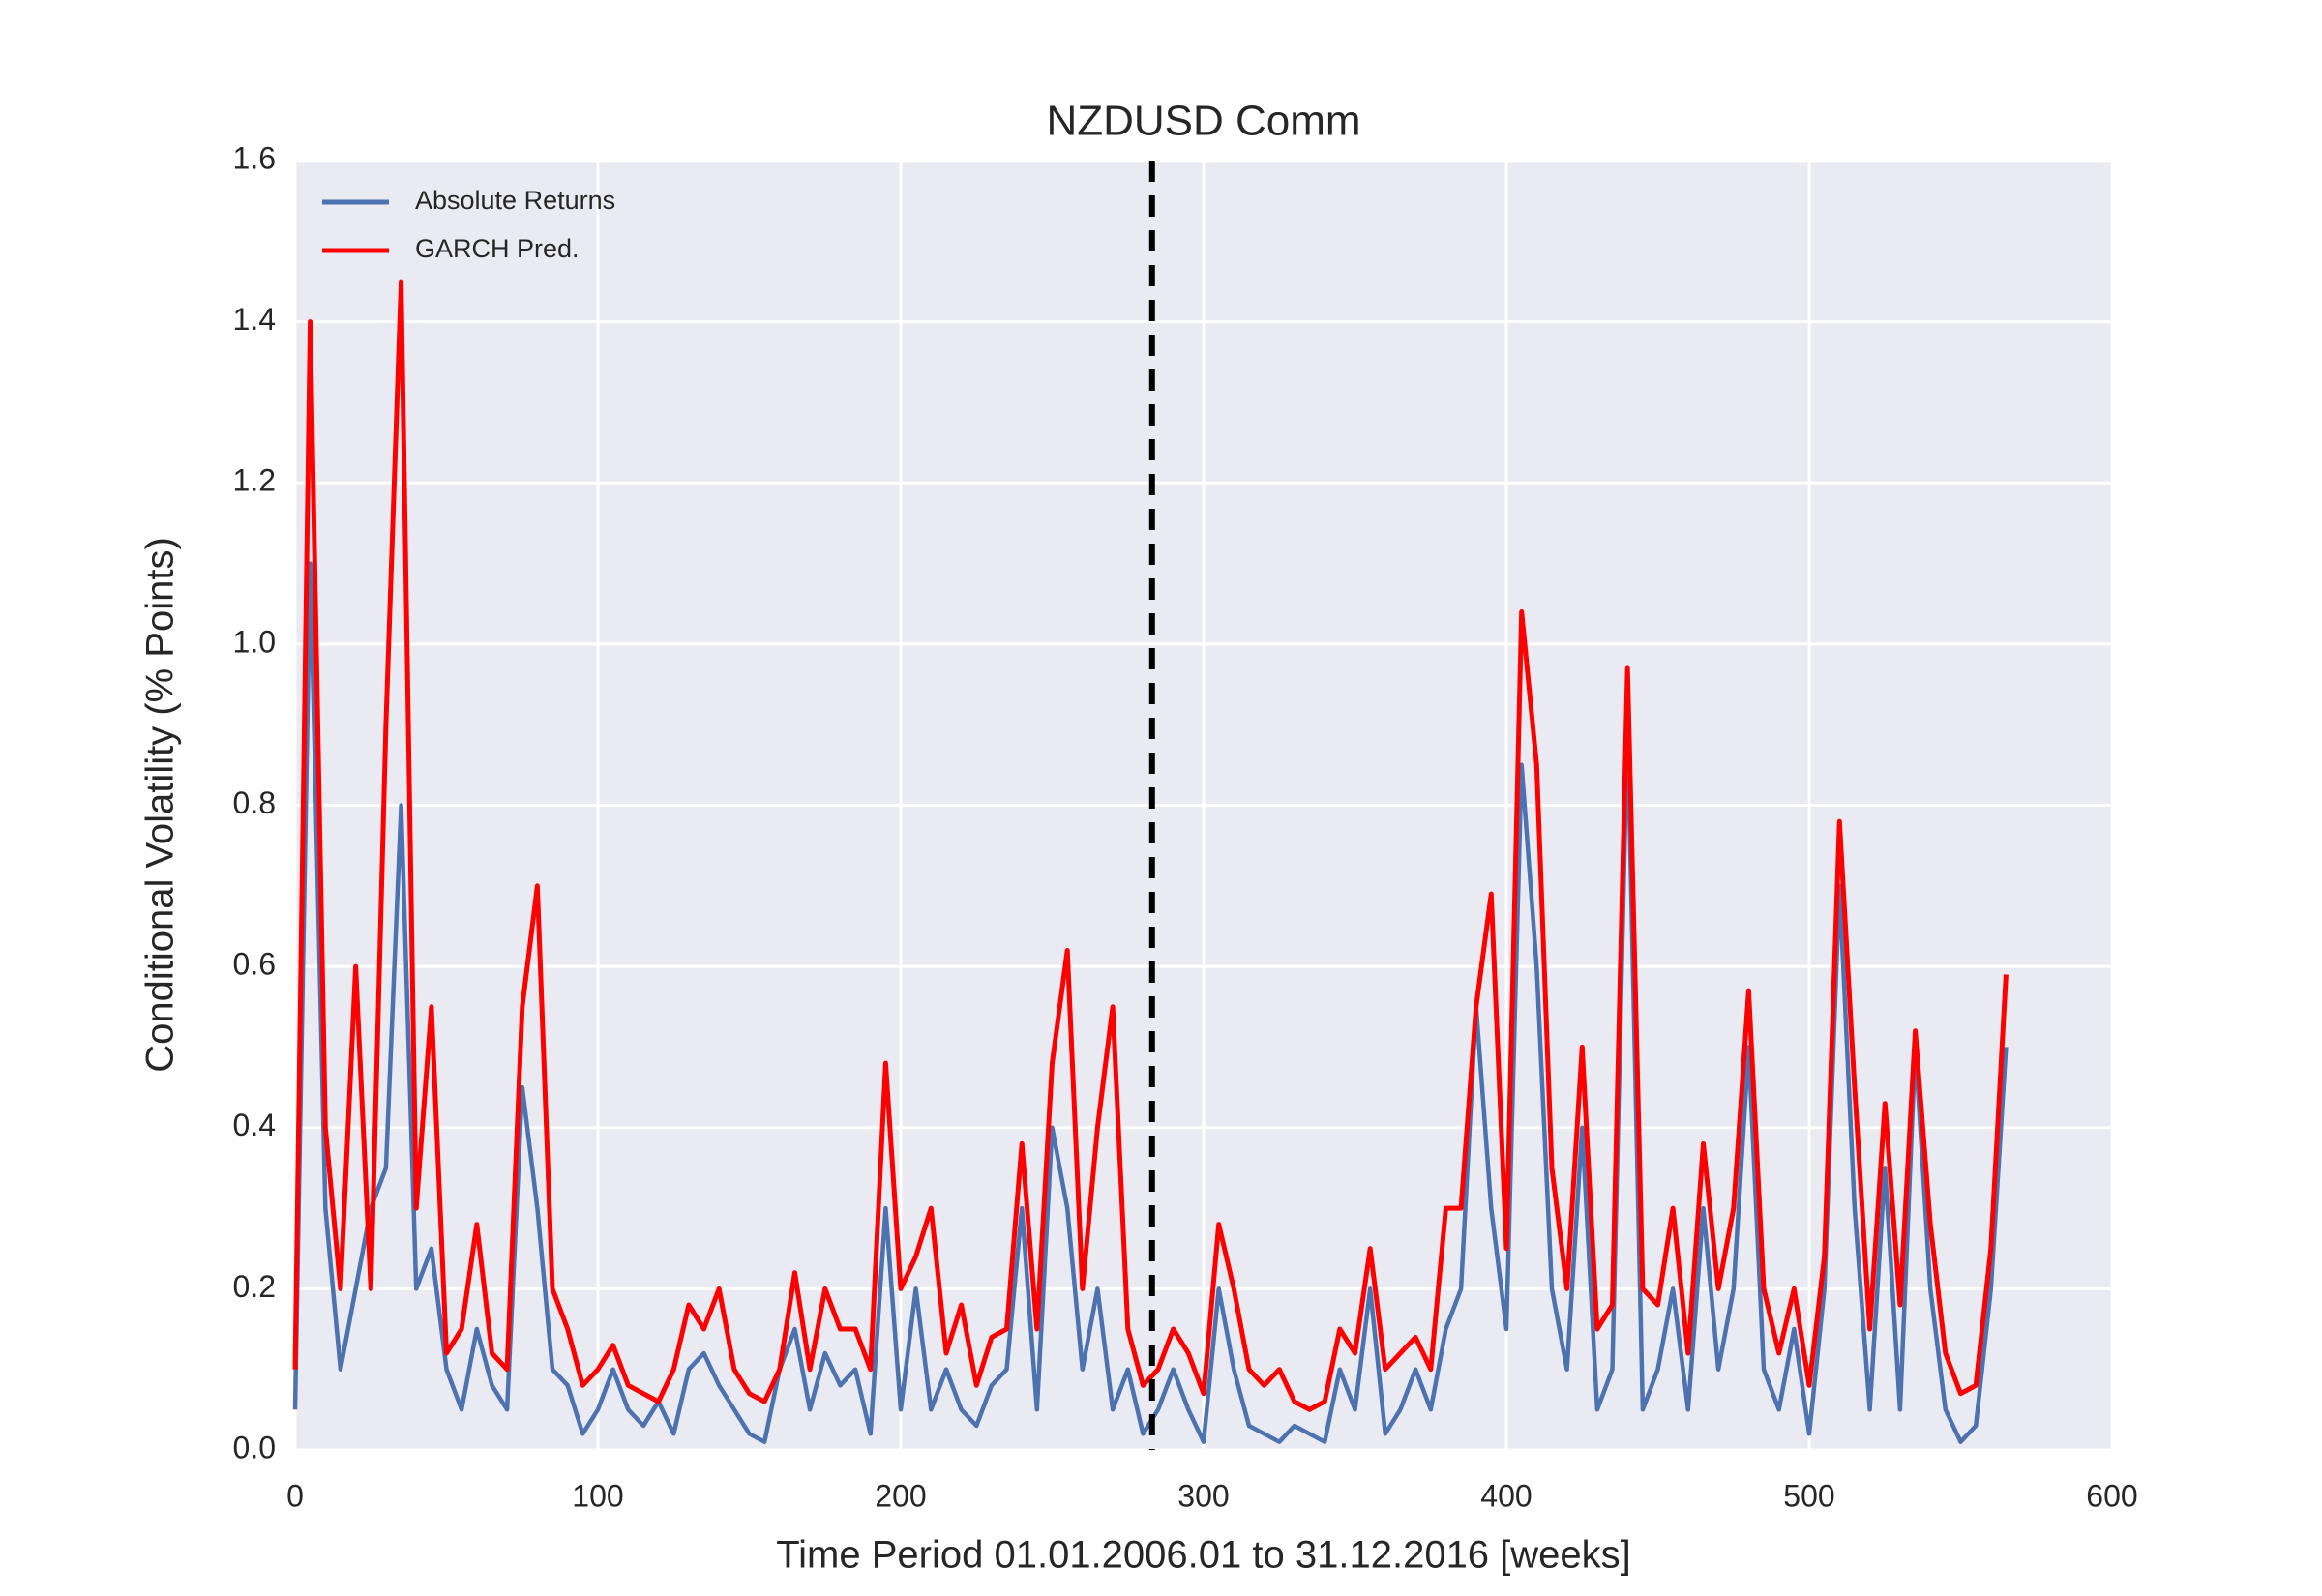 The image size is (2322, 1596). Describe the element at coordinates (254, 1286) in the screenshot. I see `y-tick-label: 0.2` at that location.